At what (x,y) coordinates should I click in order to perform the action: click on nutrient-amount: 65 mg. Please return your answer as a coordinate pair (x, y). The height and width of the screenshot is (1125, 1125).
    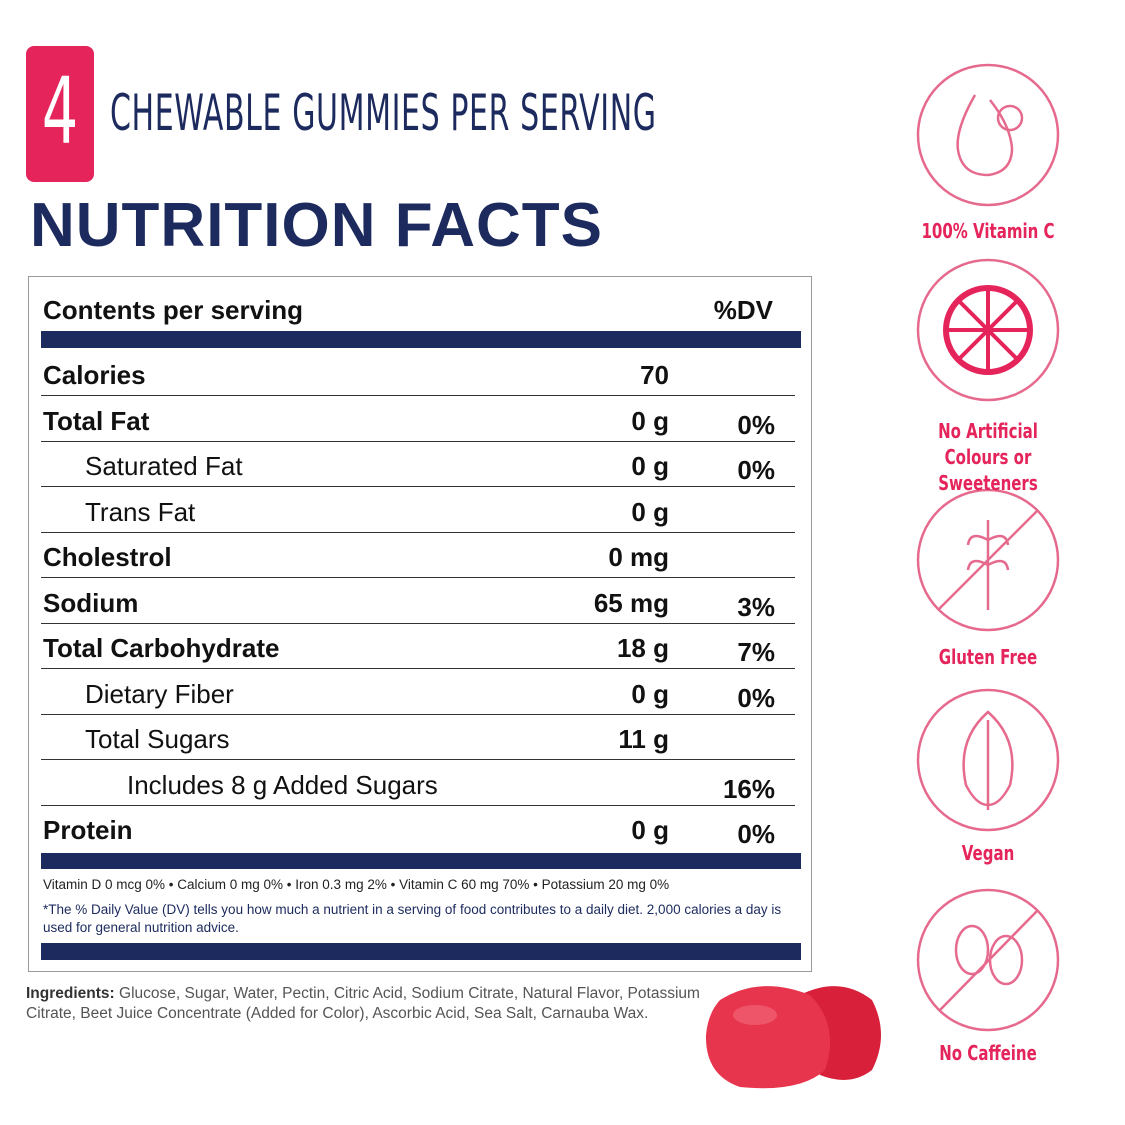
    Looking at the image, I should click on (631, 602).